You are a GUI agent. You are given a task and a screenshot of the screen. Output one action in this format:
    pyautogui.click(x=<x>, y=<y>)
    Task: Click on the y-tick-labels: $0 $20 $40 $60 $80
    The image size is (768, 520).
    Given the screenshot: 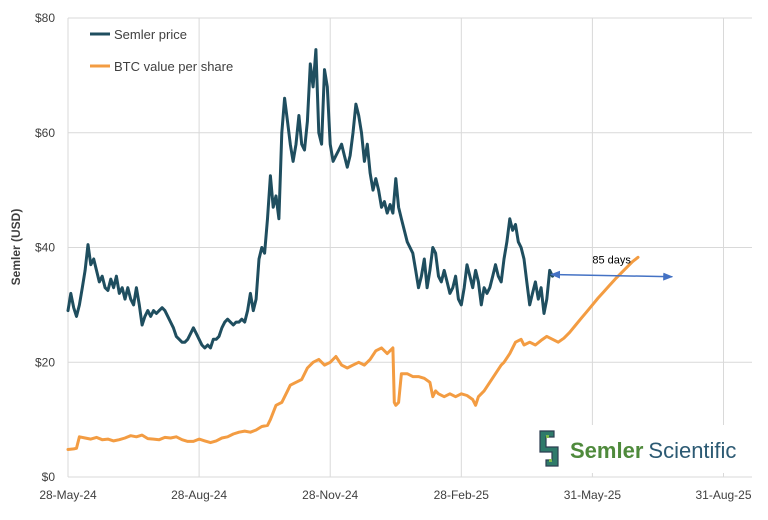 What is the action you would take?
    pyautogui.click(x=45, y=247)
    